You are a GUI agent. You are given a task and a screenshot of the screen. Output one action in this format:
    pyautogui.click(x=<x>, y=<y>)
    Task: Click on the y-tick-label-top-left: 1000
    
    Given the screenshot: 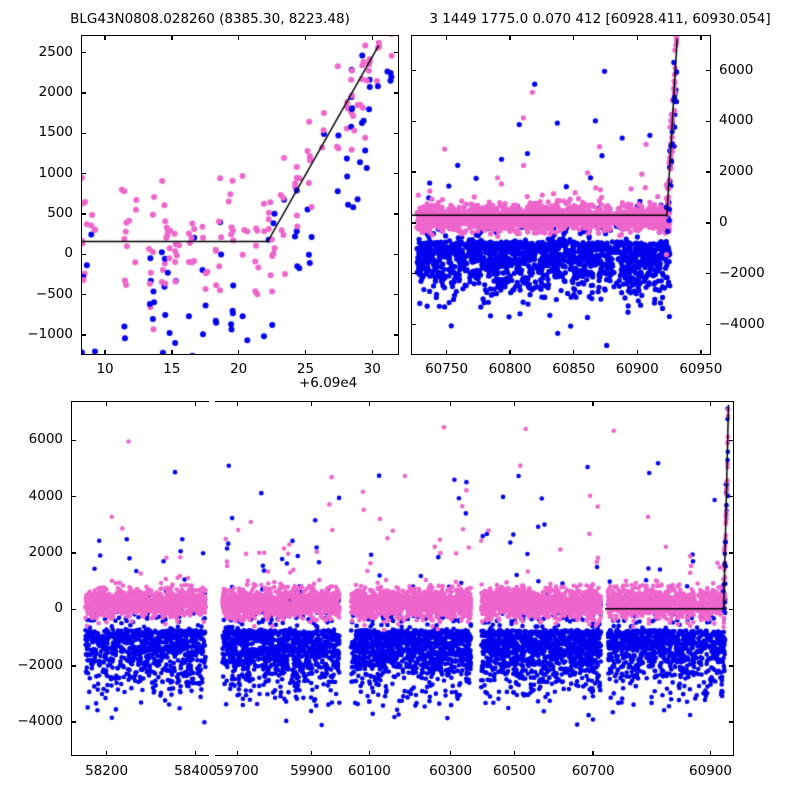 What is the action you would take?
    pyautogui.click(x=55, y=172)
    